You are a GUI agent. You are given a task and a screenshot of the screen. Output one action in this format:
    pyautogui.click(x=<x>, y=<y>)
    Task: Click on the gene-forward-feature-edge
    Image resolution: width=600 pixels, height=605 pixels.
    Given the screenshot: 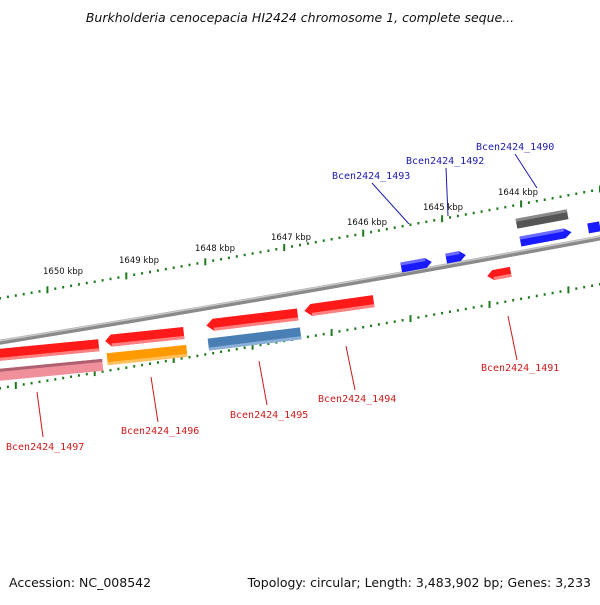 What is the action you would take?
    pyautogui.click(x=593, y=227)
    